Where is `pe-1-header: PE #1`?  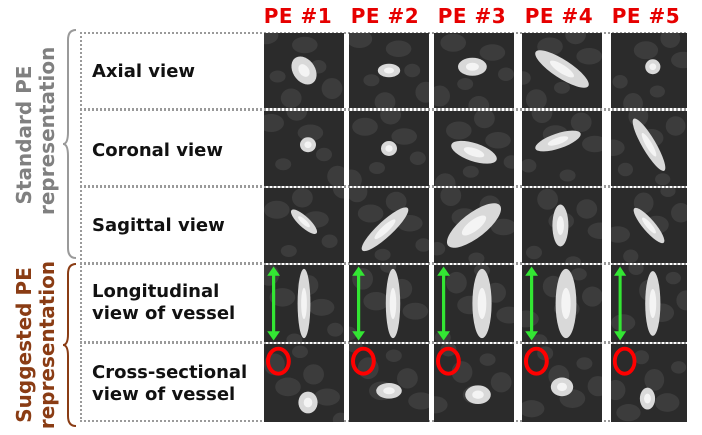 pe-1-header: PE #1 is located at coordinates (298, 16).